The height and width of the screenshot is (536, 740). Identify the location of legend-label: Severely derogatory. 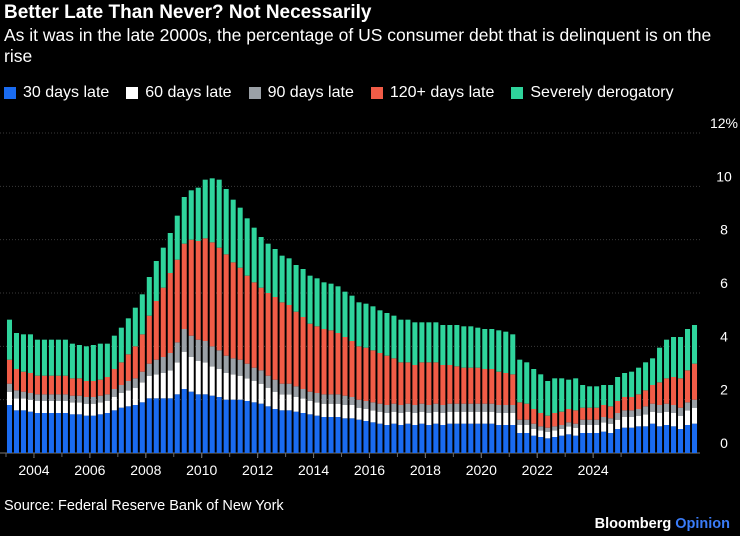
(602, 92).